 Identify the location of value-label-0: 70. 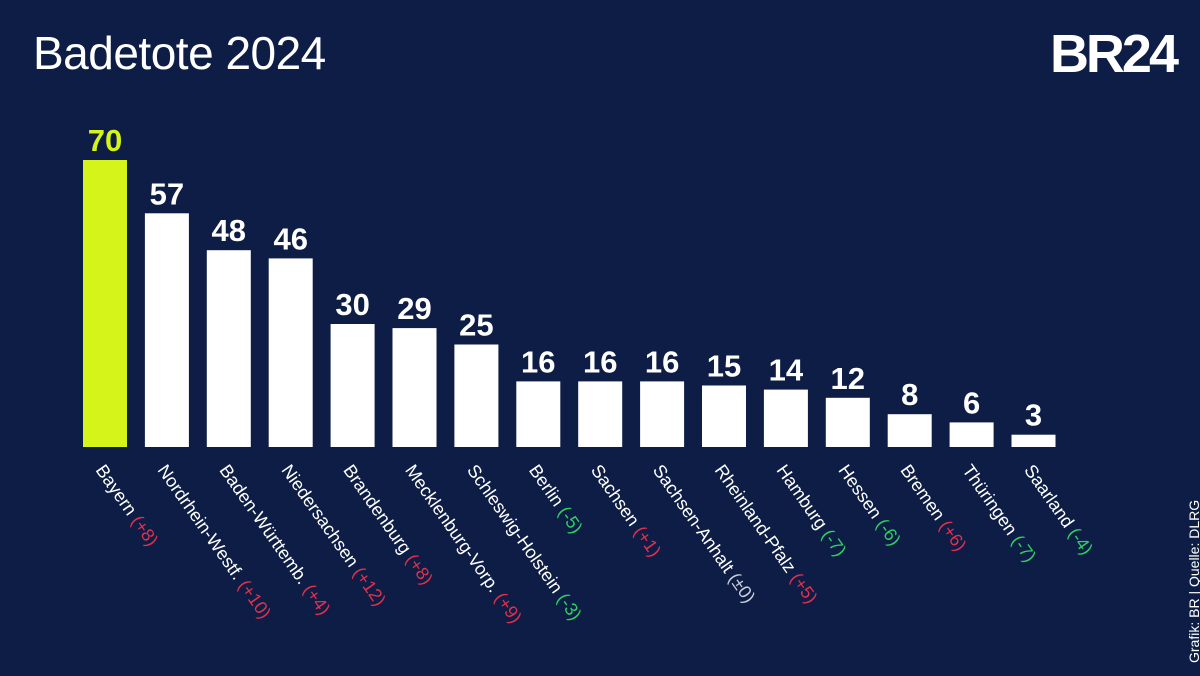
(105, 140).